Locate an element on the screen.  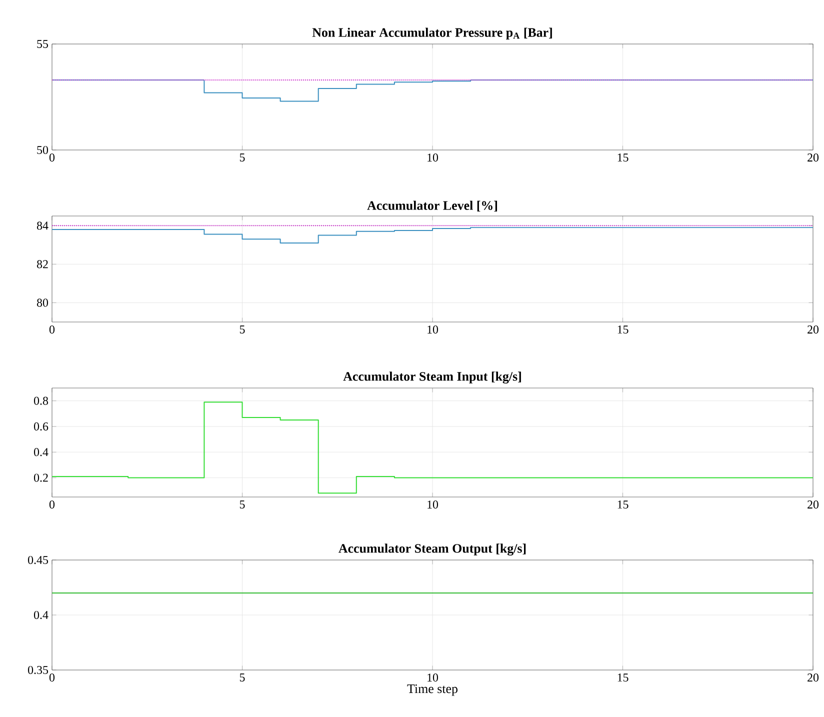
y-tick-label: 0.8 is located at coordinates (41, 400).